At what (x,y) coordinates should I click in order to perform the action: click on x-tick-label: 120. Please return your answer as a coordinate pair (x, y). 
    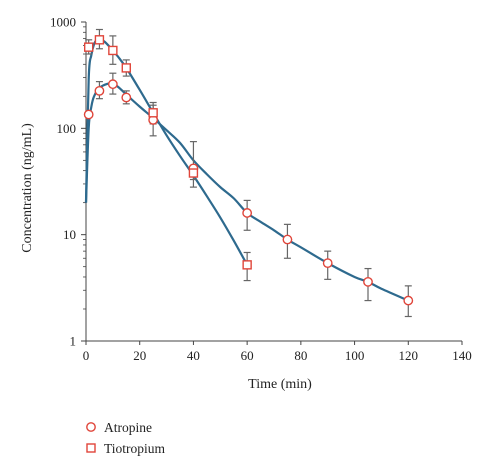
    Looking at the image, I should click on (409, 355).